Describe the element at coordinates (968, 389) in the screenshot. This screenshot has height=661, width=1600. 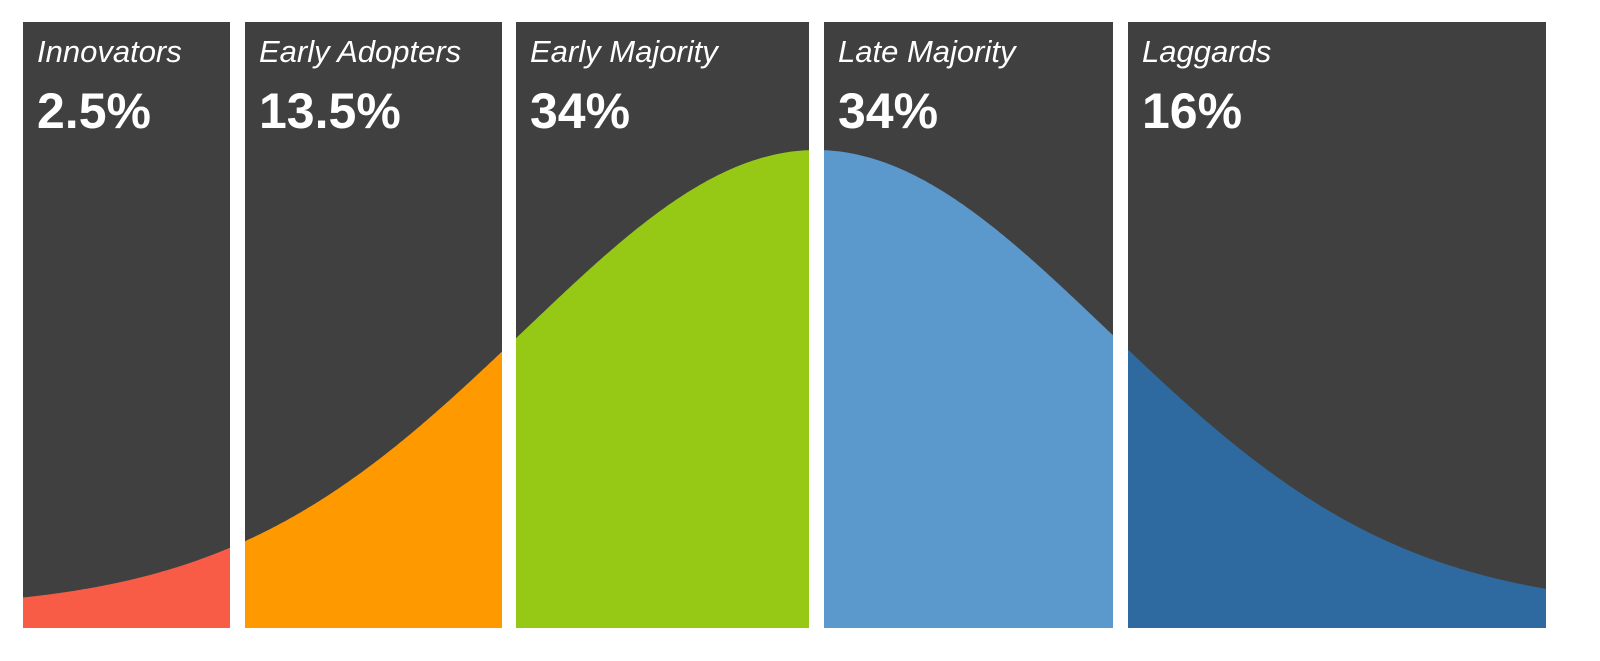
I see `area-late-majority` at that location.